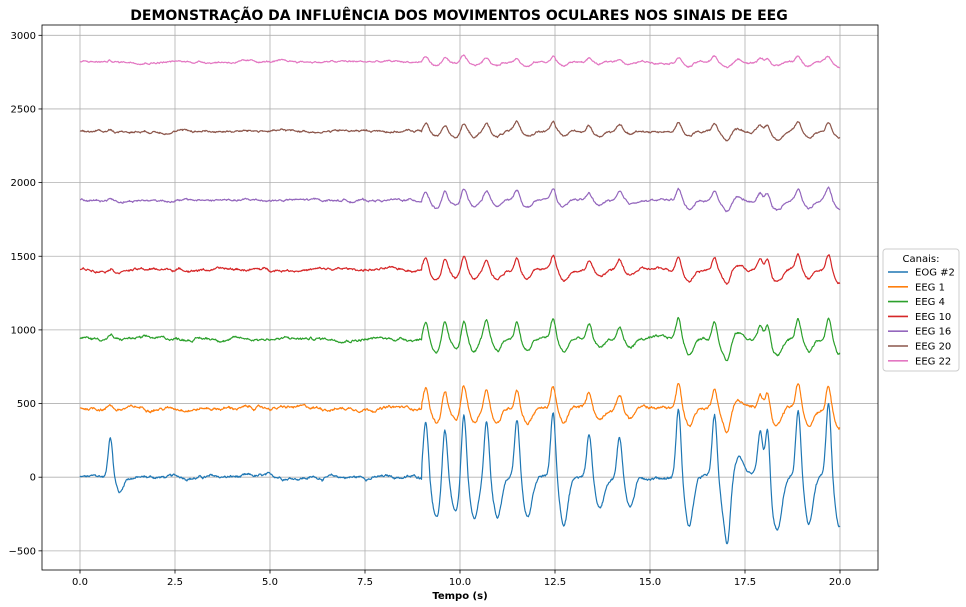 This screenshot has width=966, height=607. I want to click on x-tick-label: 17.5, so click(745, 582).